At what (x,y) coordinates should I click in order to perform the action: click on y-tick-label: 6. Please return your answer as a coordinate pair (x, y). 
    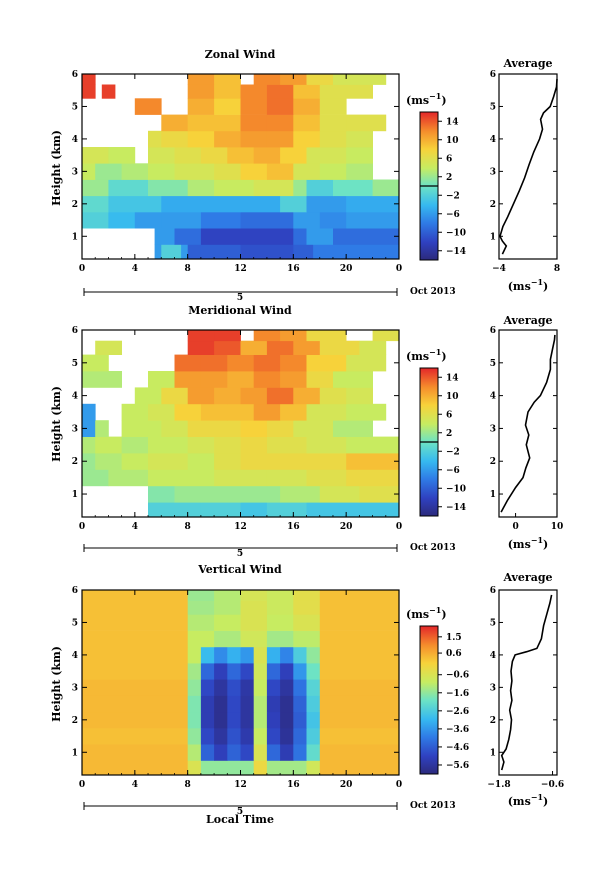
    Looking at the image, I should click on (75, 591).